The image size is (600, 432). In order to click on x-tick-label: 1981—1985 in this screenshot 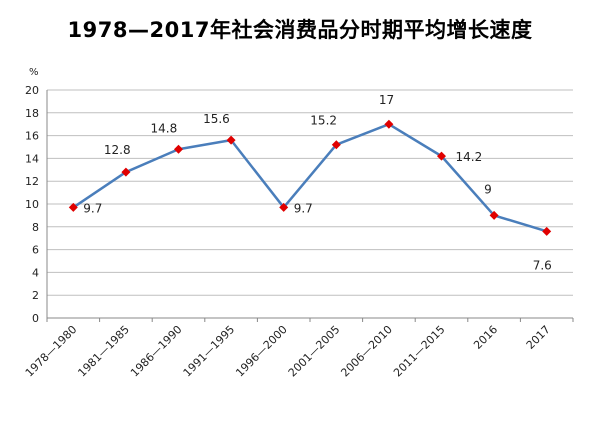, I will do `click(103, 351)`.